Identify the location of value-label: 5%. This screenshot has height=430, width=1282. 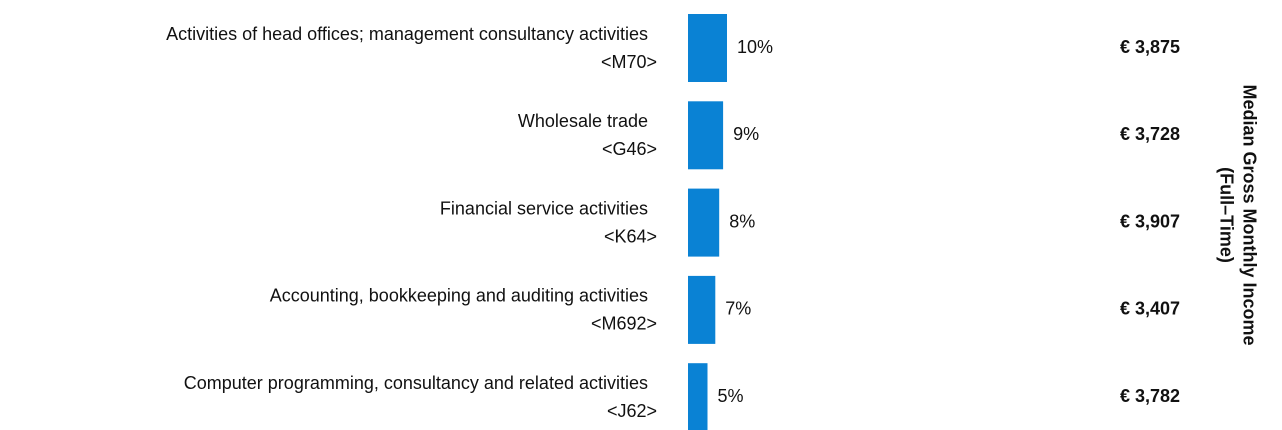
(731, 396).